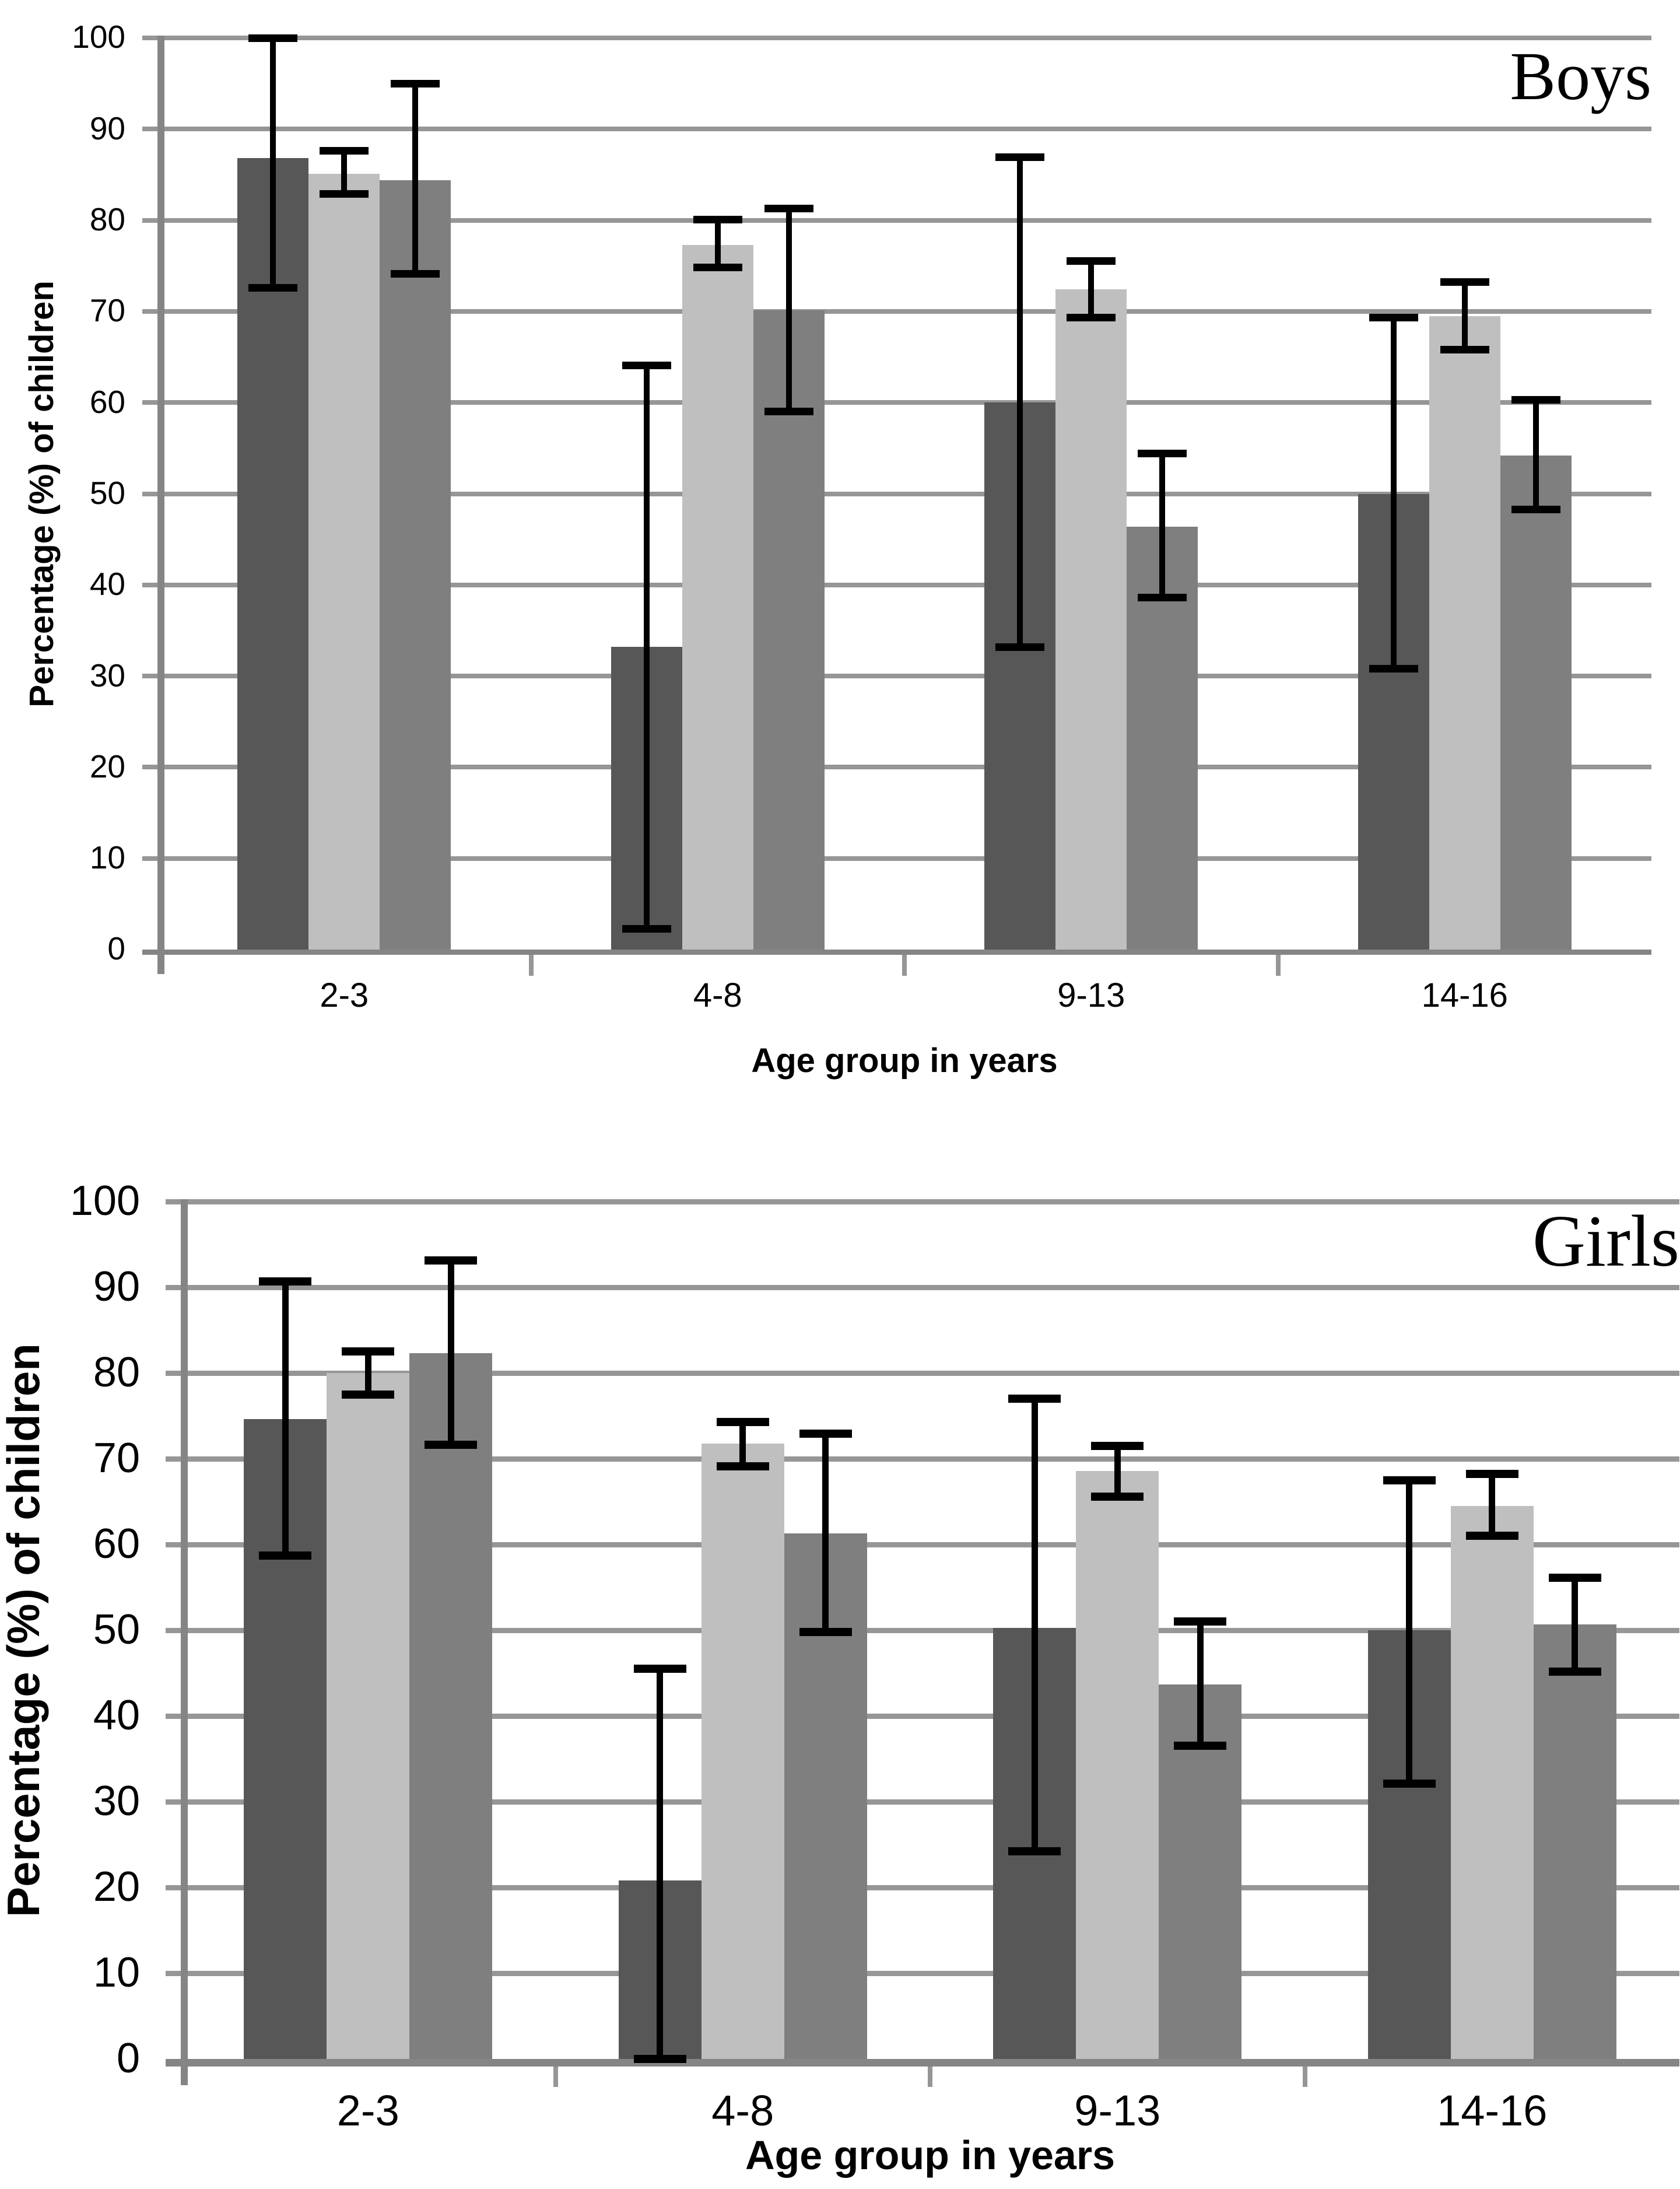 The width and height of the screenshot is (1680, 2189). I want to click on ytick-label-boys-40: 40, so click(107, 584).